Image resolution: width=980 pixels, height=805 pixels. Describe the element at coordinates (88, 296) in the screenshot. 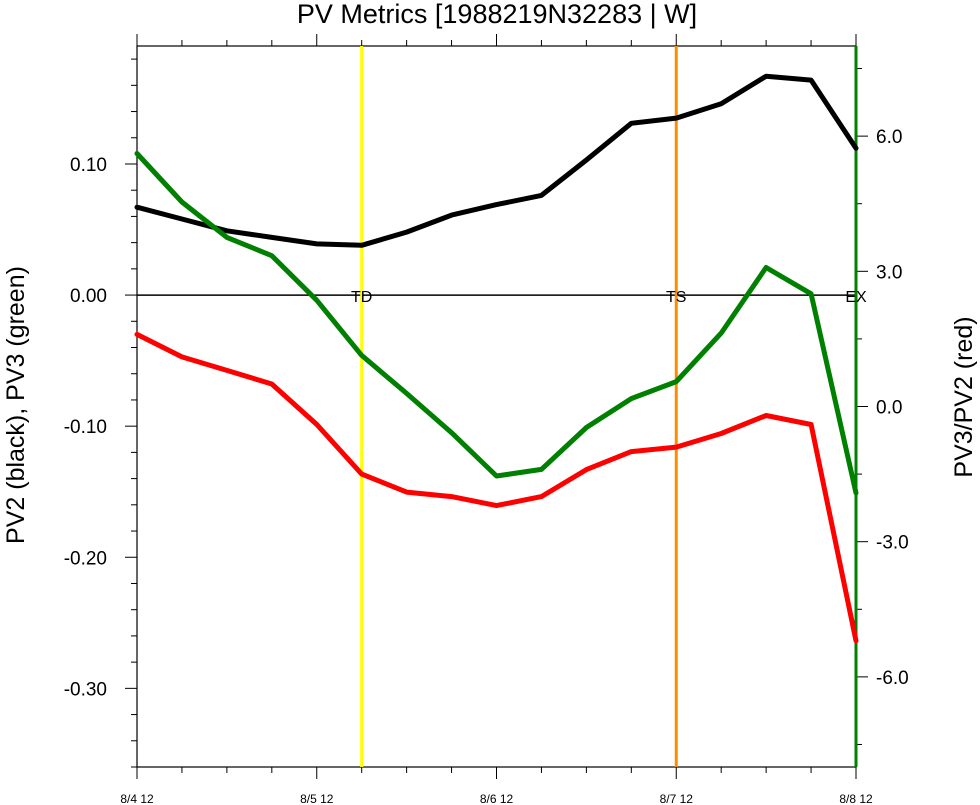

I see `y-tick-label-left: 0.00` at that location.